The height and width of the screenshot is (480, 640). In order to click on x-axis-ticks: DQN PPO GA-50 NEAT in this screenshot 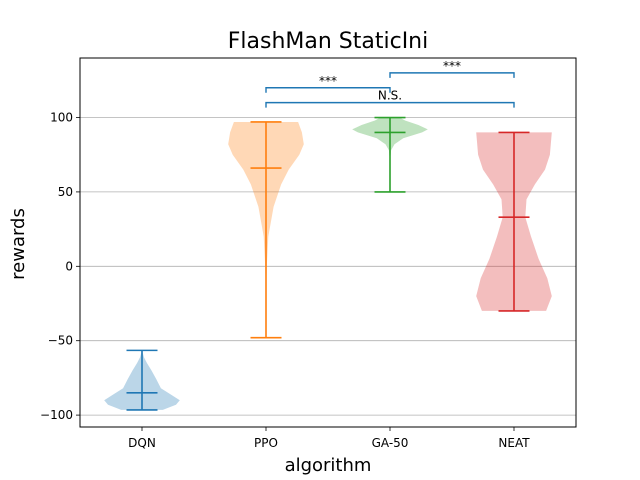, I will do `click(329, 438)`.